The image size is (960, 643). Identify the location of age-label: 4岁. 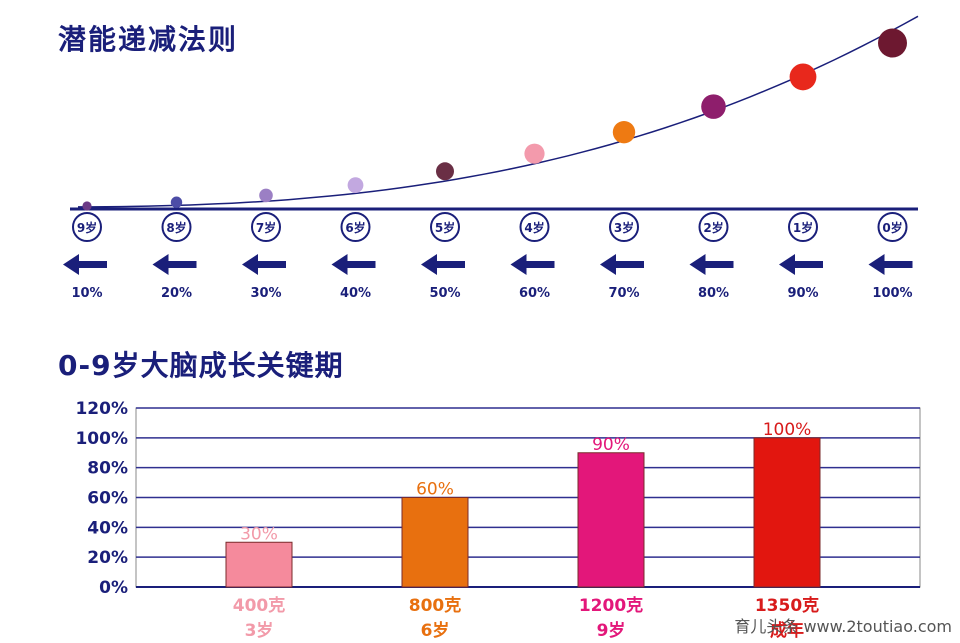
(534, 227).